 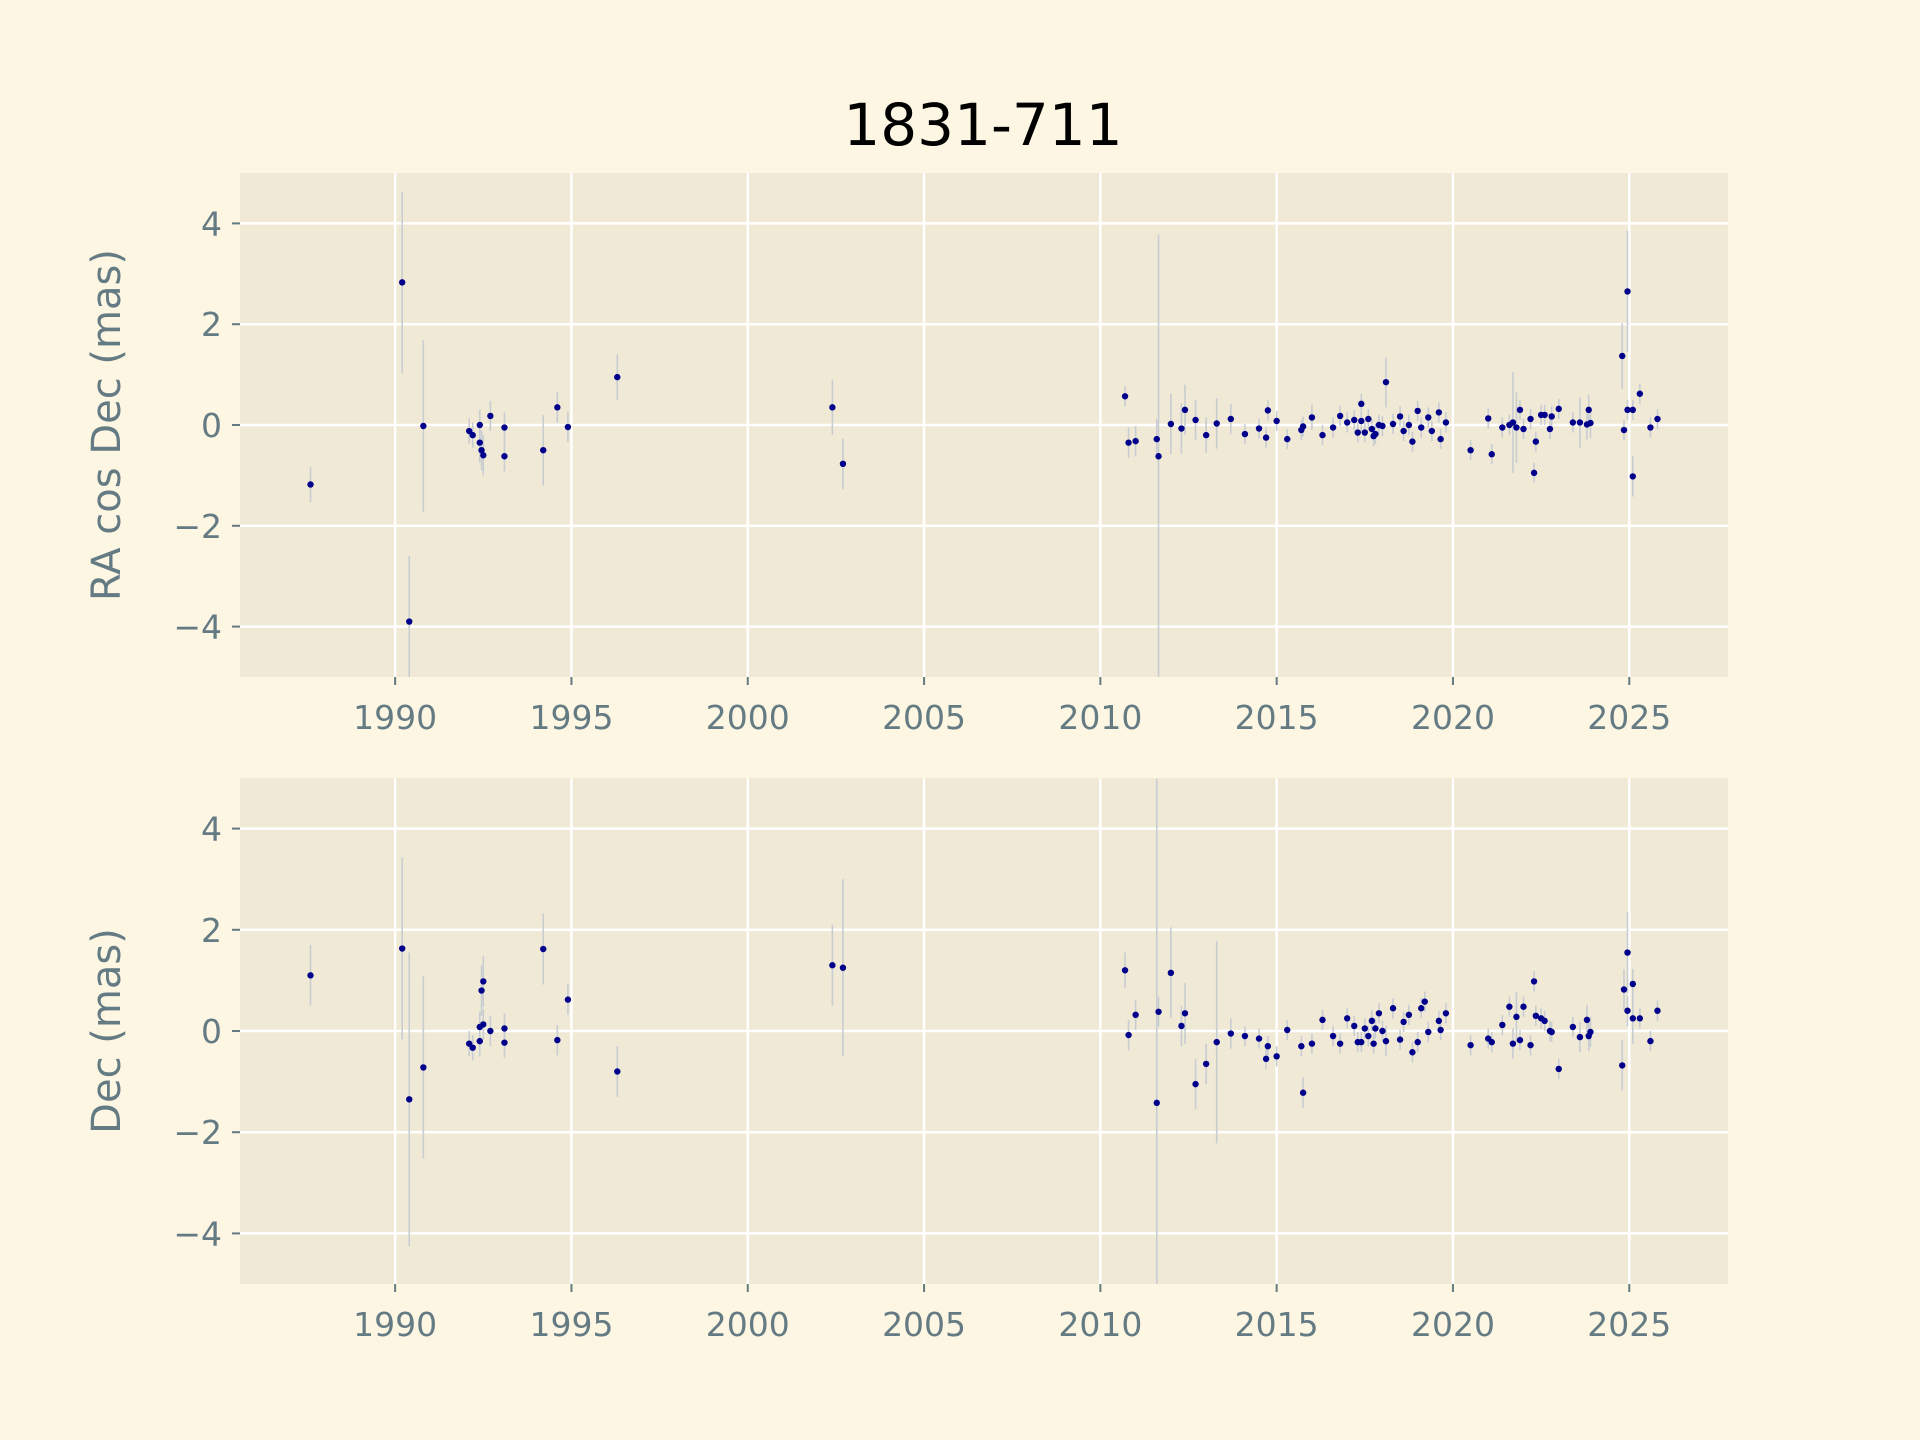 I want to click on data-points, so click(x=984, y=1026).